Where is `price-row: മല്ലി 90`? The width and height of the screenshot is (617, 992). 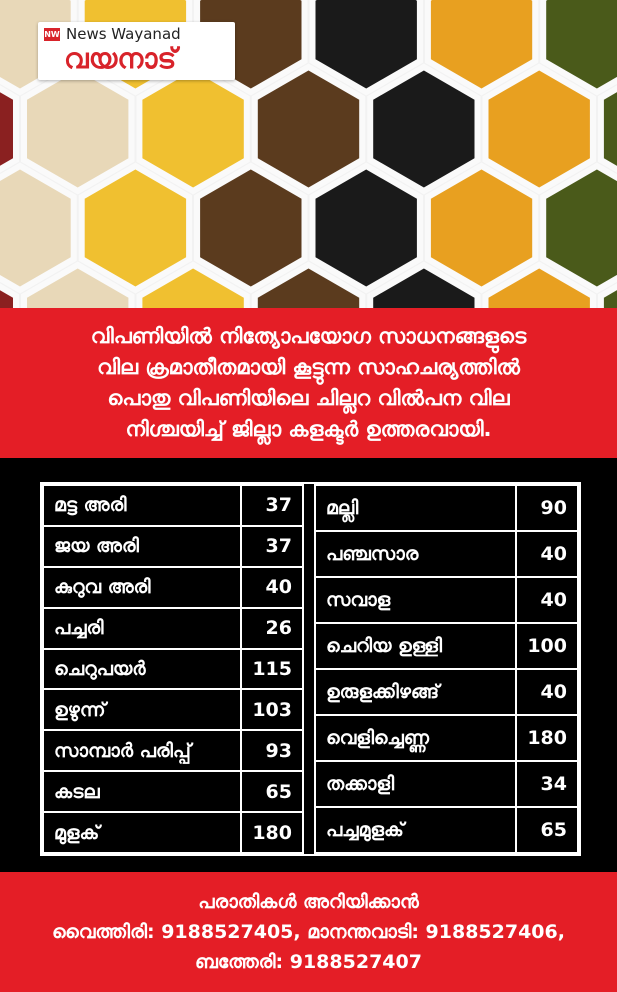
price-row: മല്ലി 90 is located at coordinates (446, 508).